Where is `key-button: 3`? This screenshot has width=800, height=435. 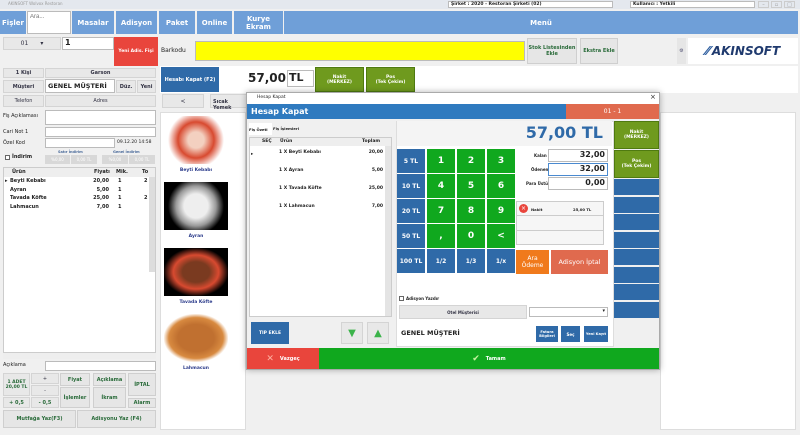 key-button: 3 is located at coordinates (501, 161).